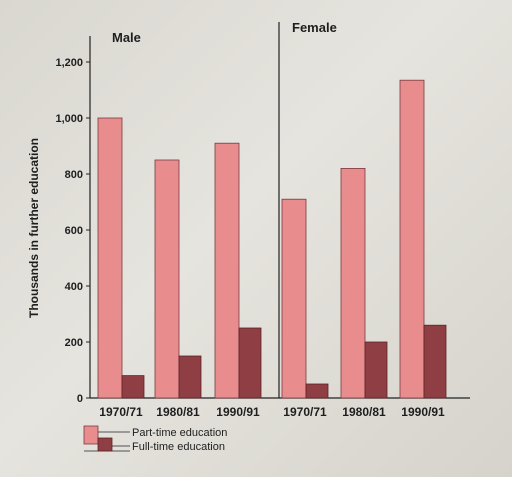  Describe the element at coordinates (178, 447) in the screenshot. I see `legend-label-full-time: Full-time education` at that location.